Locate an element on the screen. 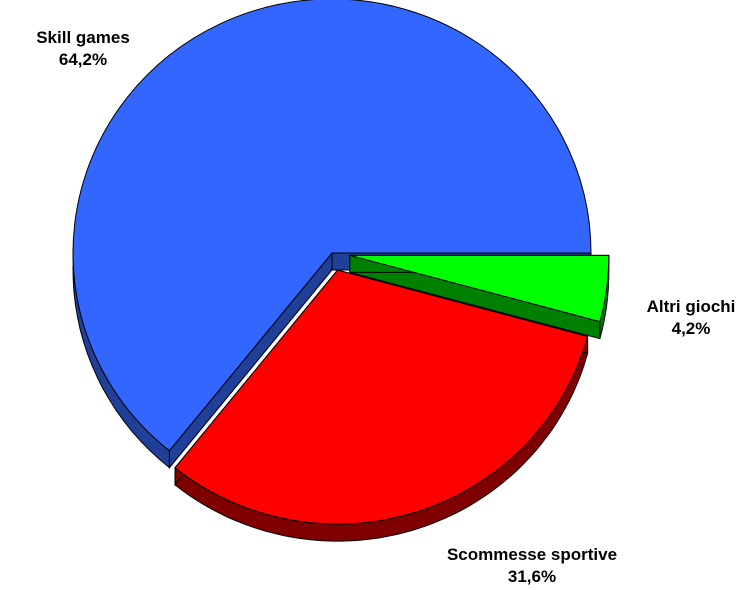 This screenshot has width=750, height=590. slice-label-skill-games: Skill games 64,2% is located at coordinates (83, 49).